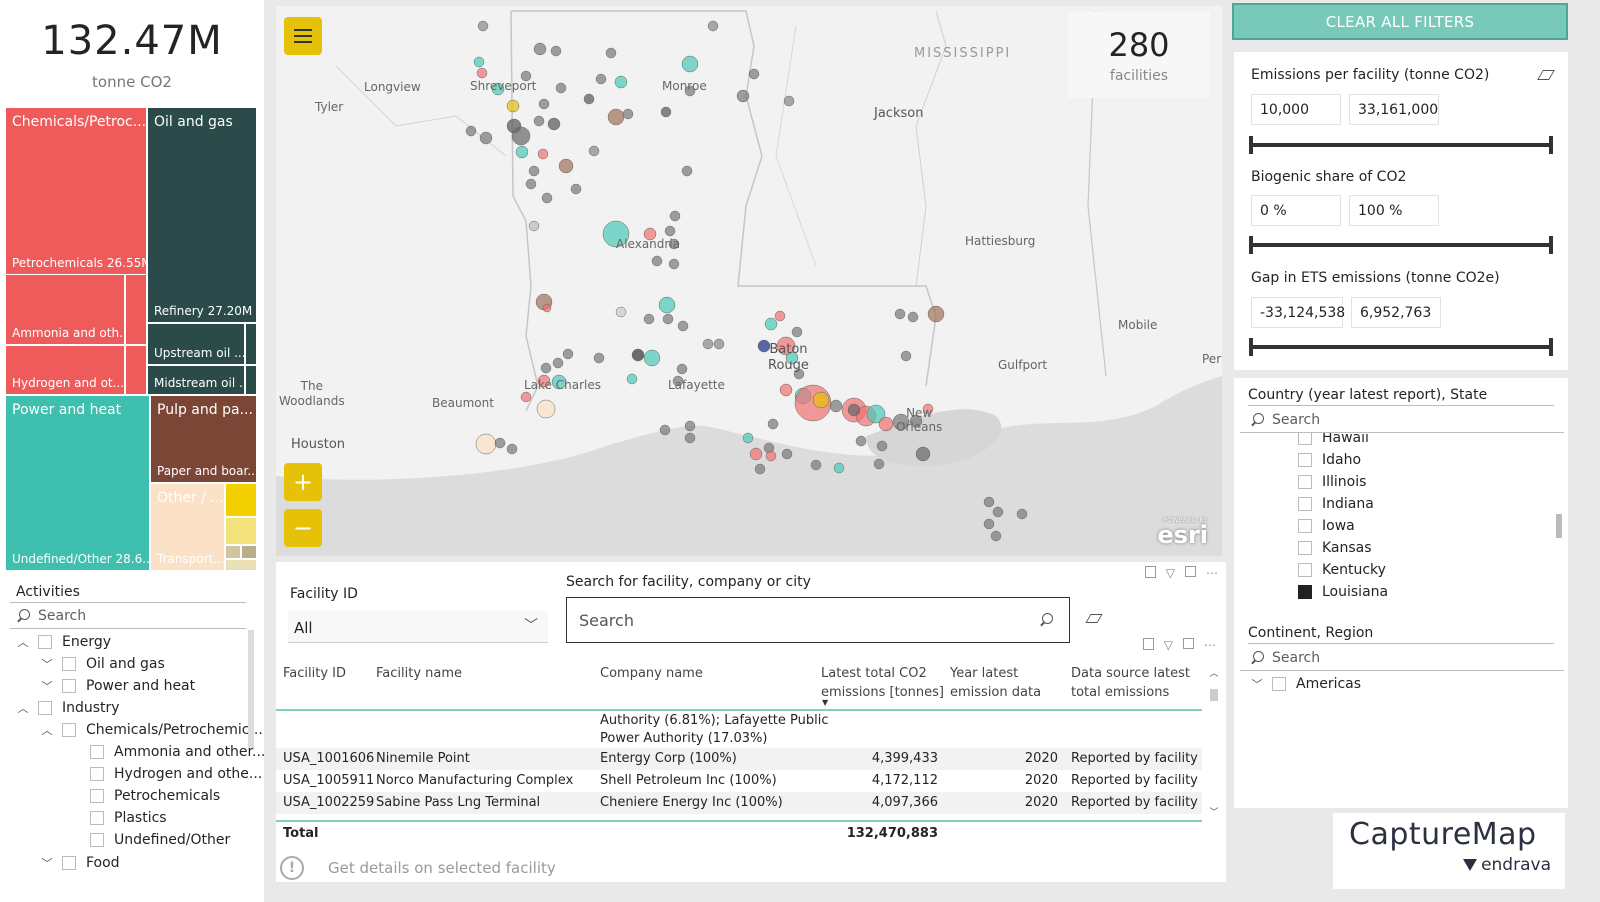 The image size is (1600, 902). I want to click on list-item-kentucky: Kentucky, so click(1342, 570).